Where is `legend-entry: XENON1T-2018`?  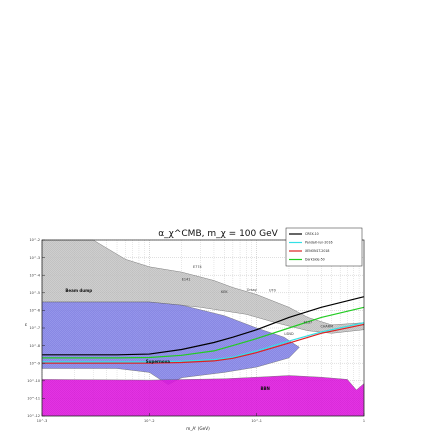 legend-entry: XENON1T-2018 is located at coordinates (317, 251).